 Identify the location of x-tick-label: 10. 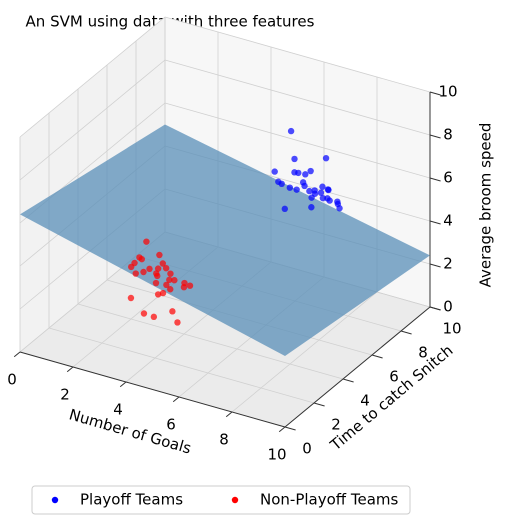
(276, 455).